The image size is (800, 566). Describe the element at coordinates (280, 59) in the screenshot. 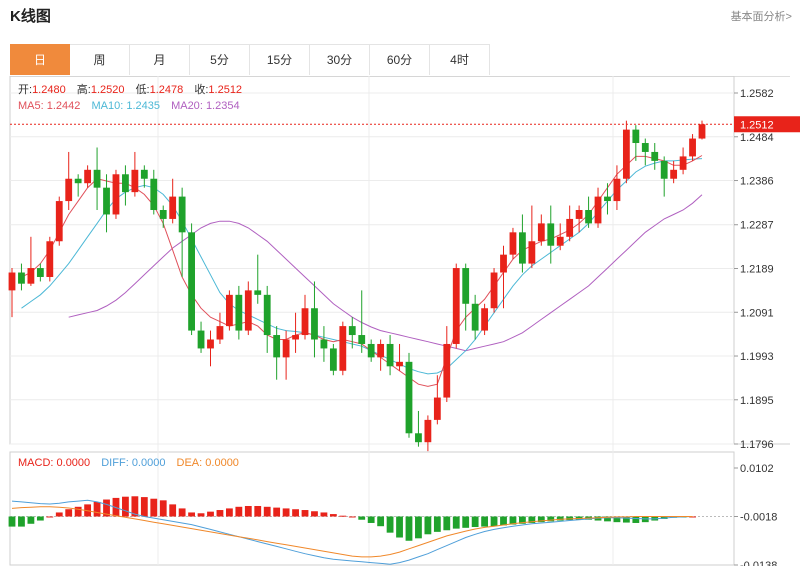

I see `tab-15min: 15分` at that location.